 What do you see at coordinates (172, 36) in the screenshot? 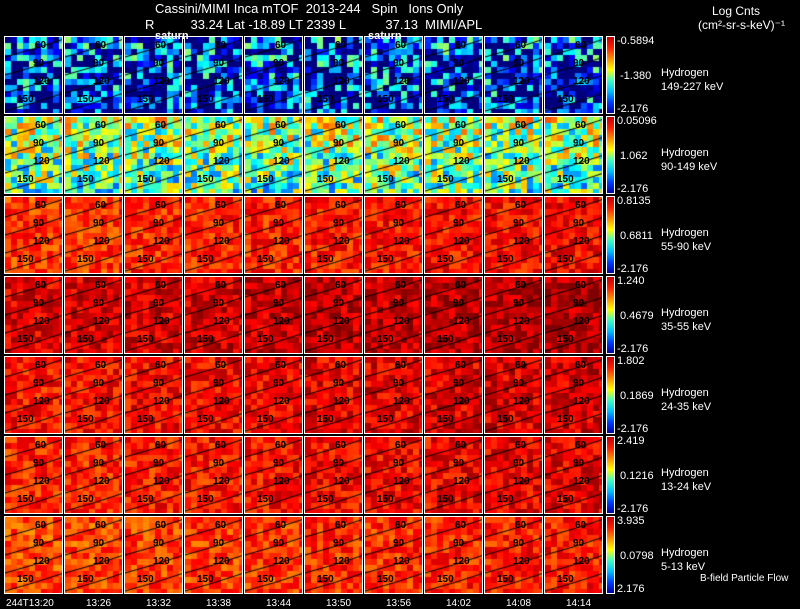
I see `saturn-label: saturn` at bounding box center [172, 36].